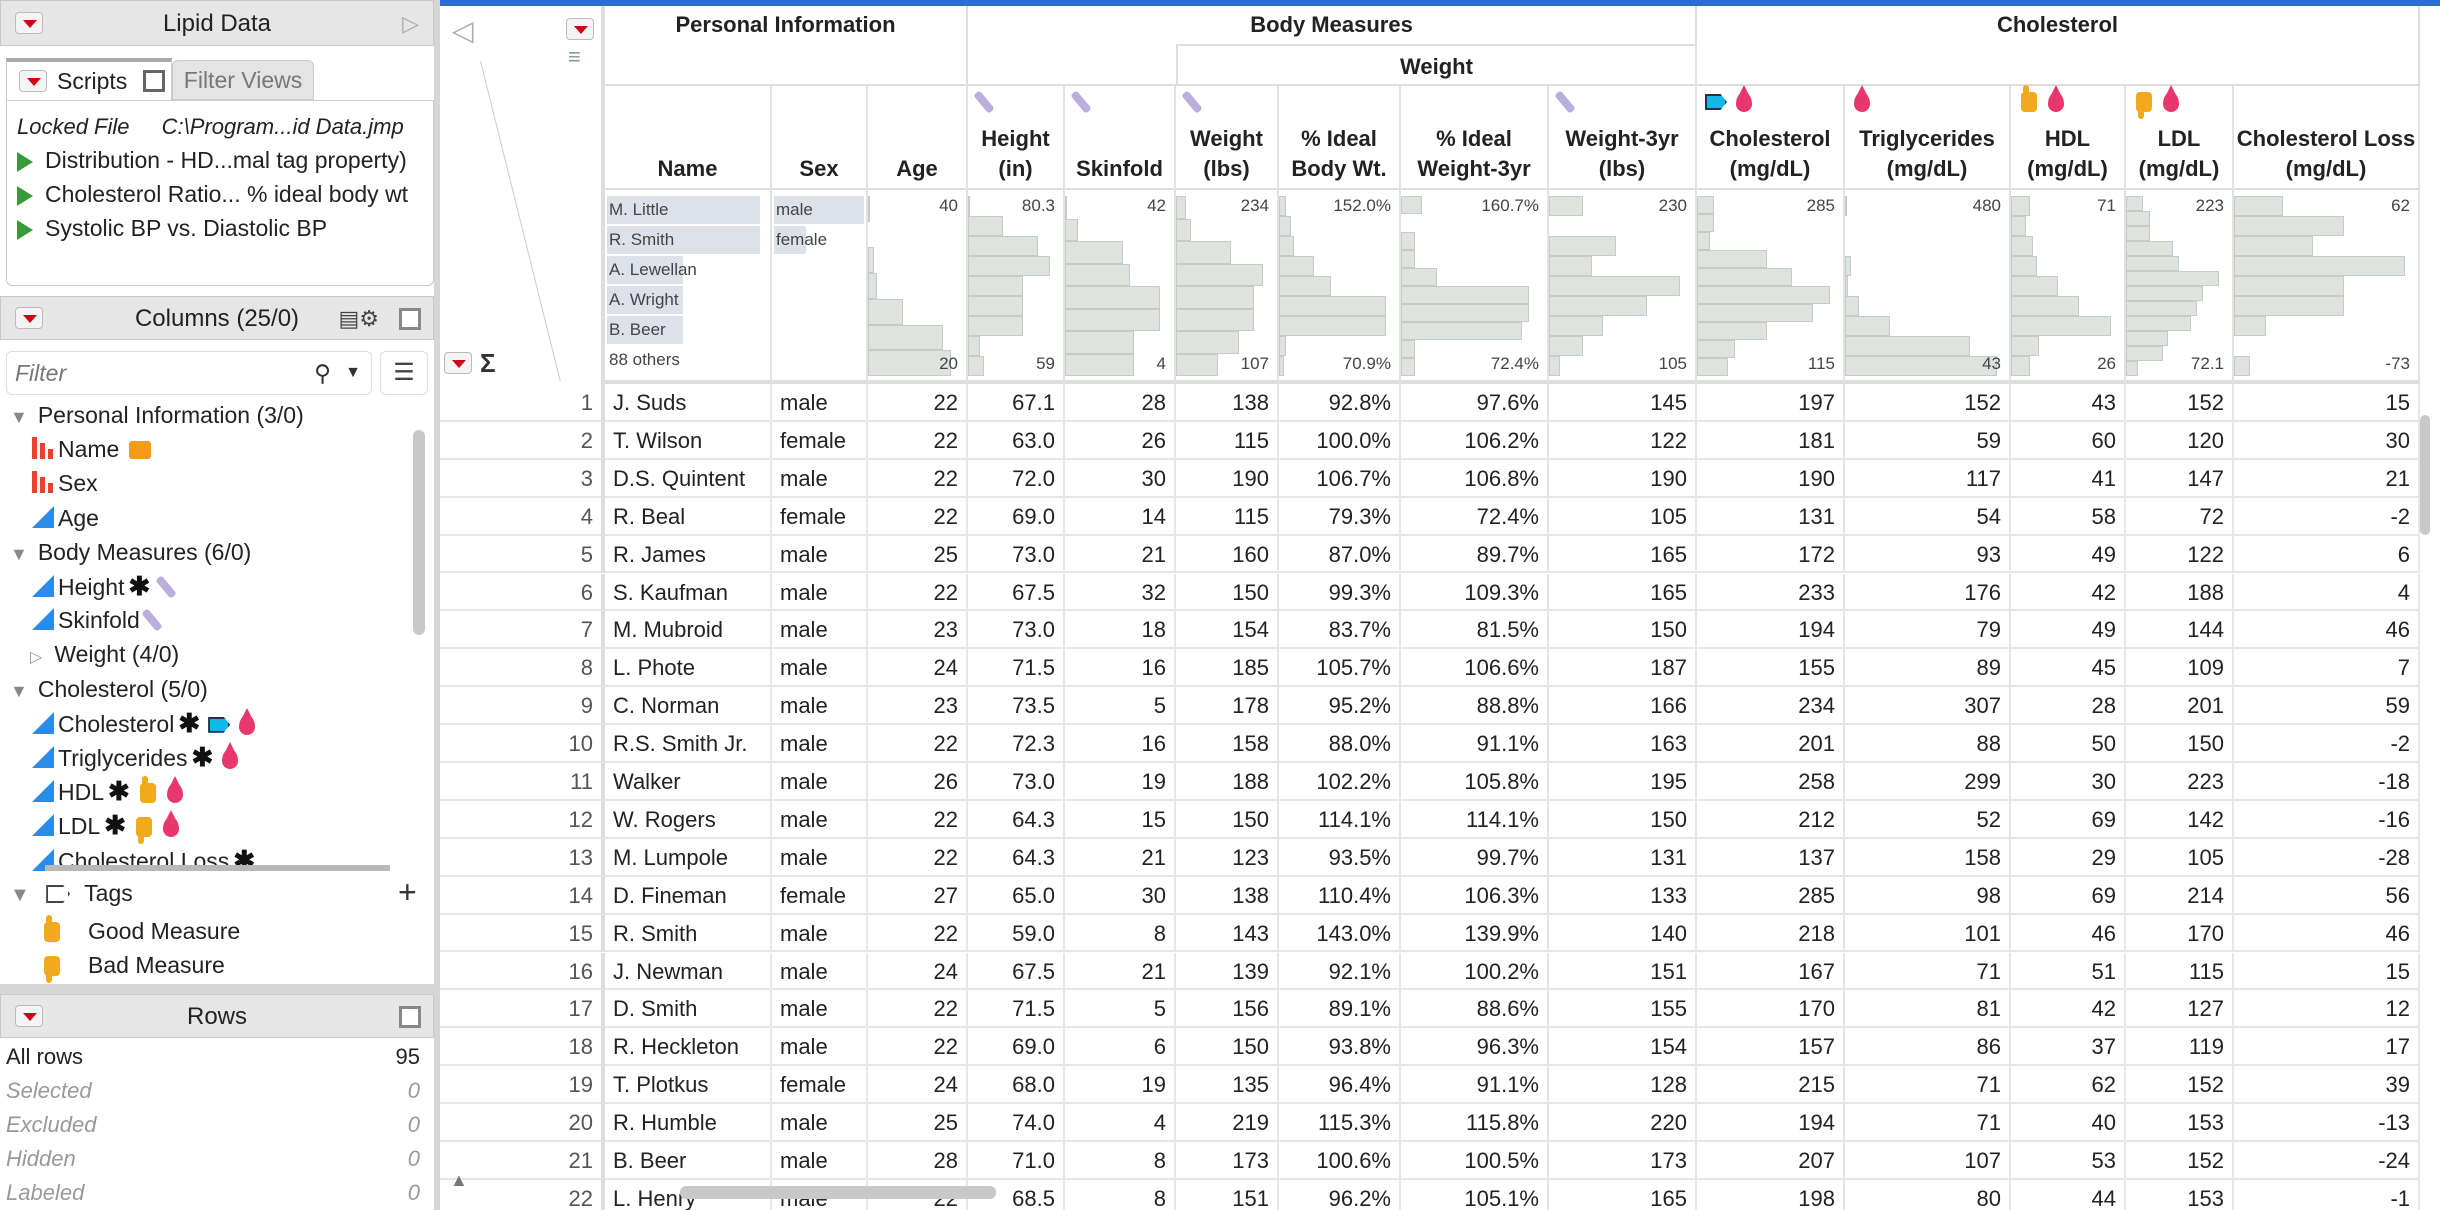 This screenshot has height=1210, width=2440. What do you see at coordinates (1475, 287) in the screenshot?
I see `column-summary: 160.7% 72.4%` at bounding box center [1475, 287].